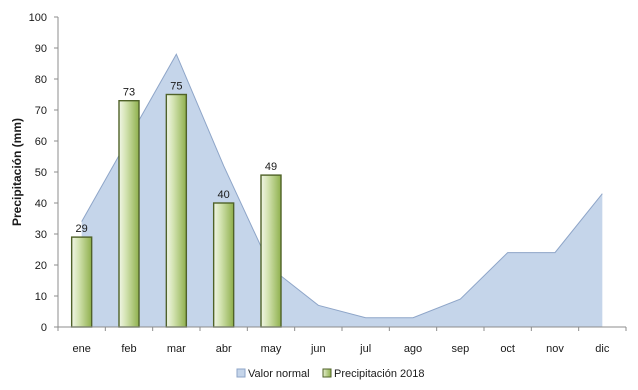  Describe the element at coordinates (81, 282) in the screenshot. I see `bar-ene` at that location.